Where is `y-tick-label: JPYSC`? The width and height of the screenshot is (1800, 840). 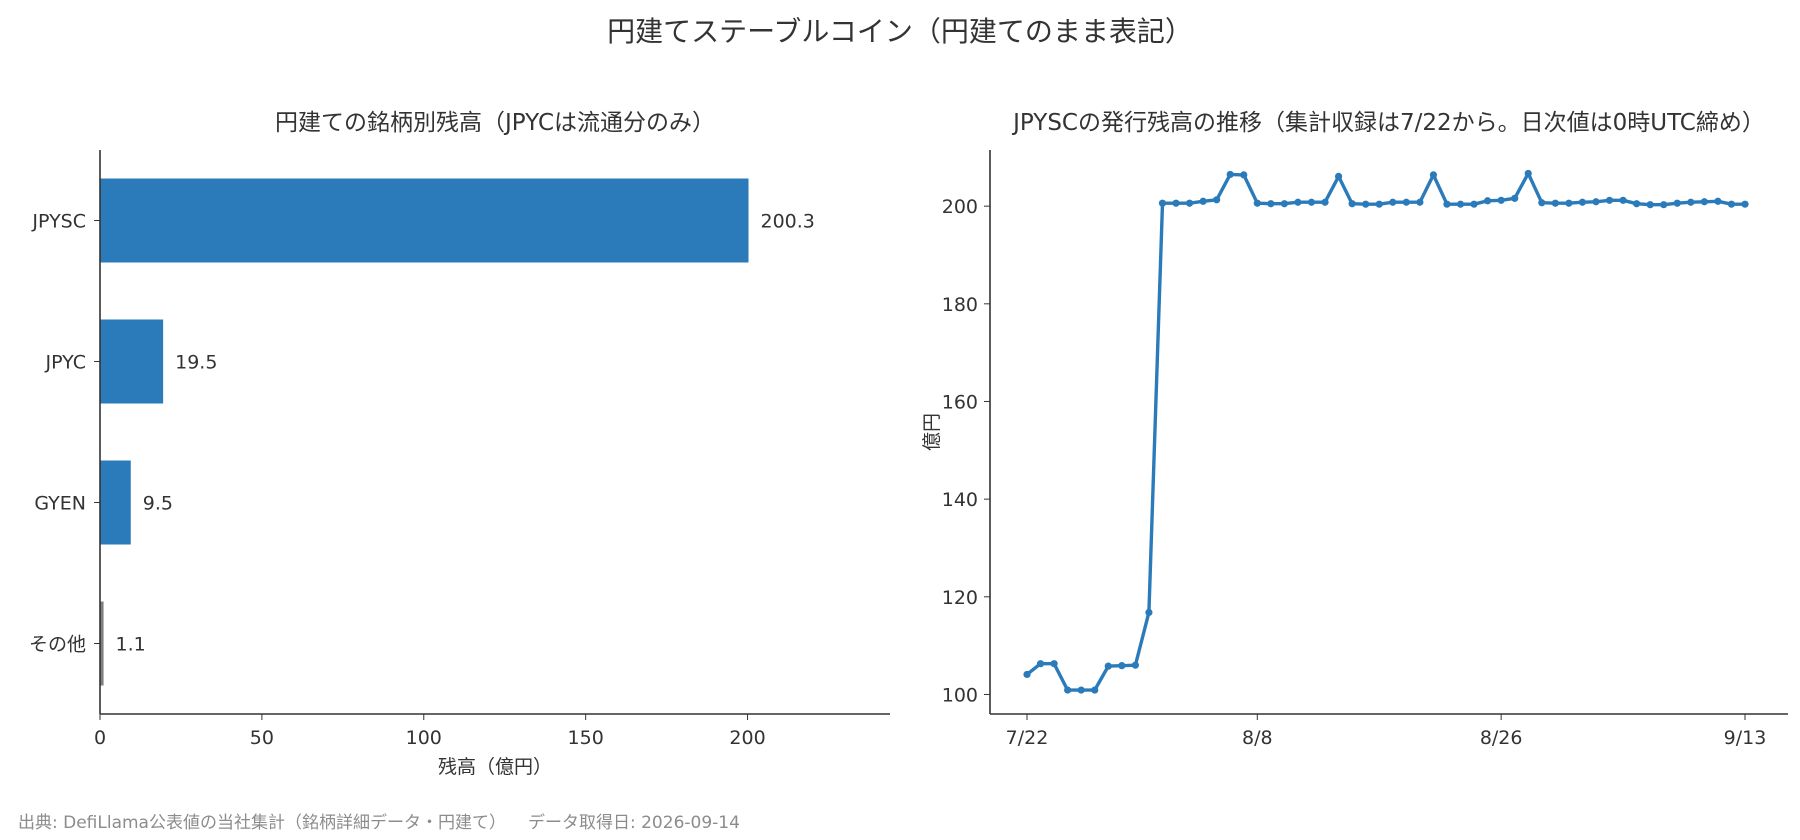 y-tick-label: JPYSC is located at coordinates (58, 222).